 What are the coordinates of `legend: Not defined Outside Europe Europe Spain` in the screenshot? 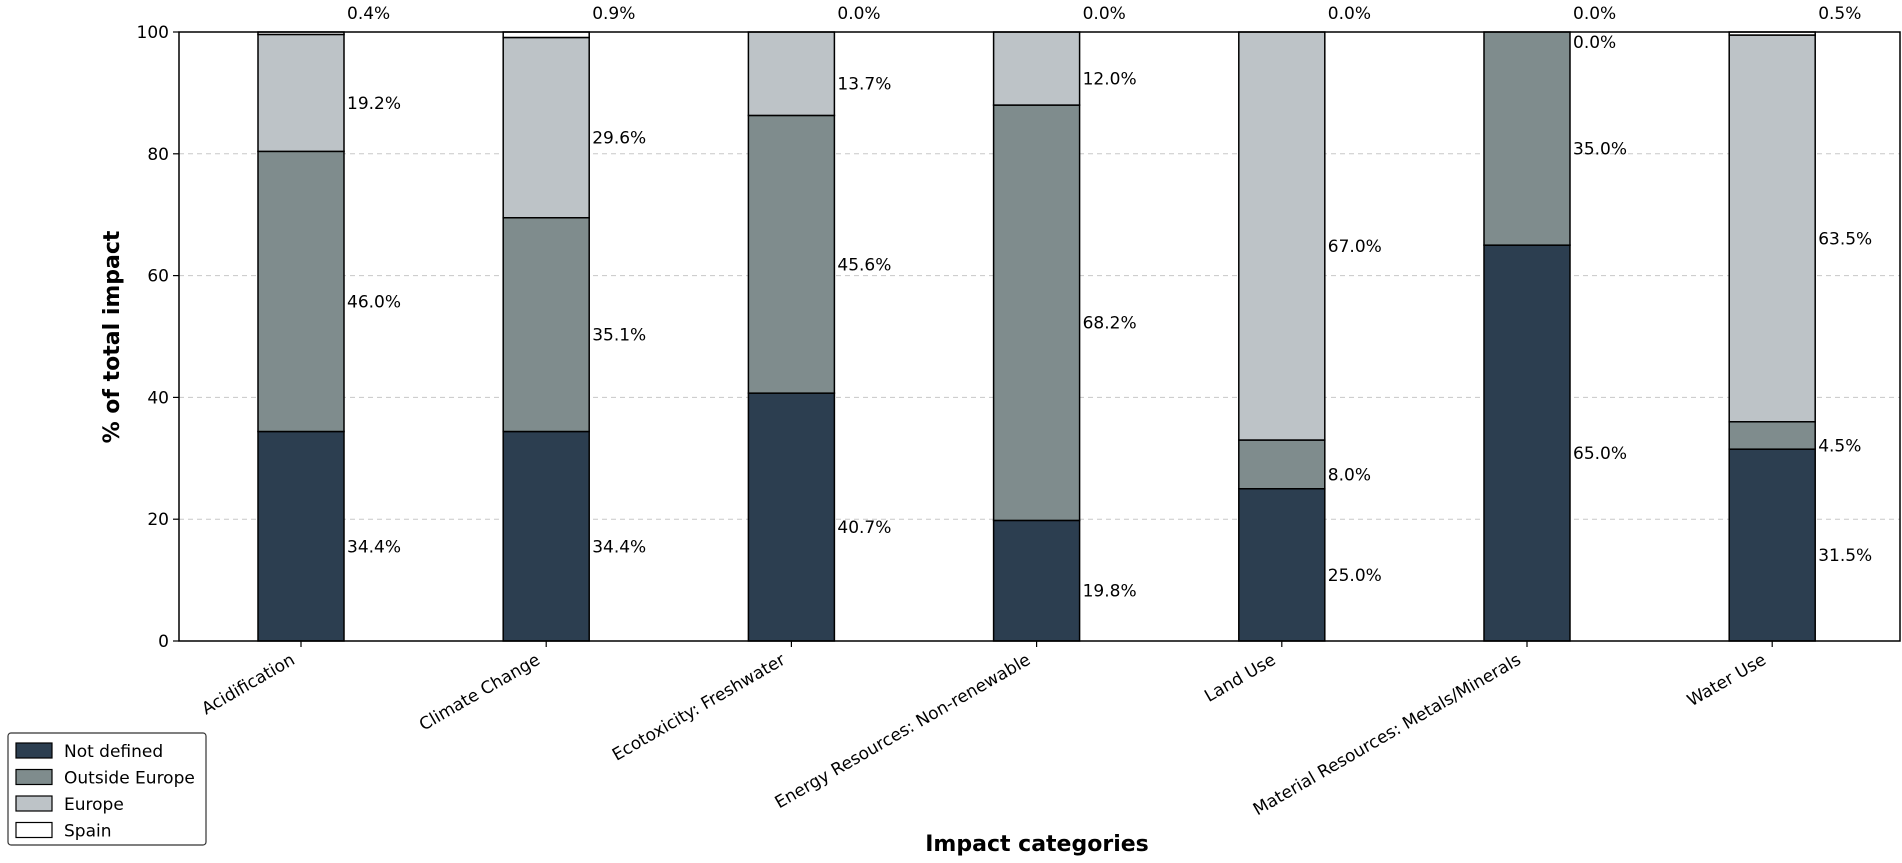 It's located at (107, 789).